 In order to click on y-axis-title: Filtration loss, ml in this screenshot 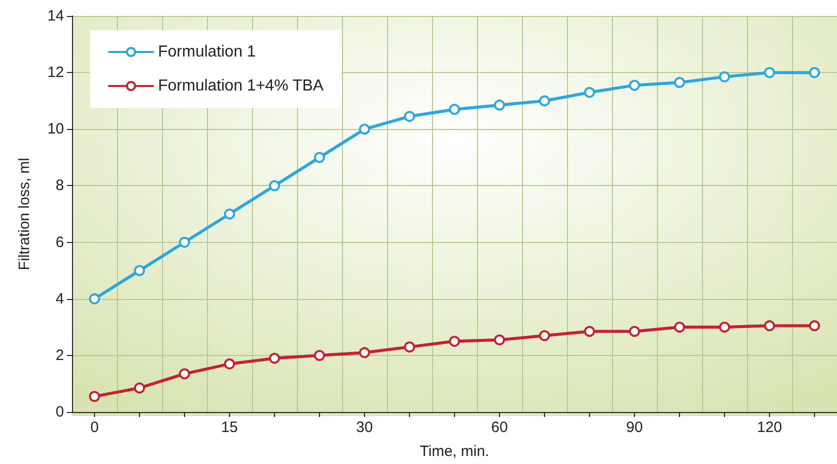, I will do `click(24, 214)`.